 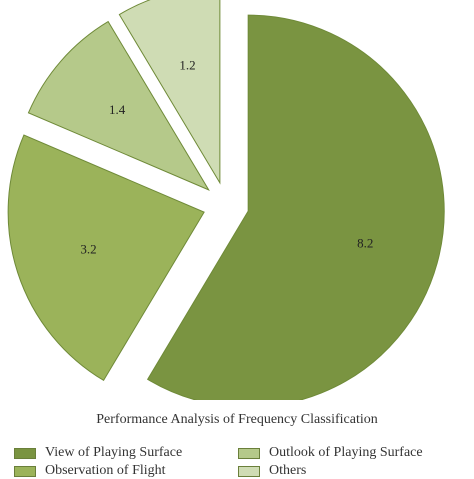 What do you see at coordinates (88, 249) in the screenshot?
I see `slice-value-label-observation-of-flight: 3.2` at bounding box center [88, 249].